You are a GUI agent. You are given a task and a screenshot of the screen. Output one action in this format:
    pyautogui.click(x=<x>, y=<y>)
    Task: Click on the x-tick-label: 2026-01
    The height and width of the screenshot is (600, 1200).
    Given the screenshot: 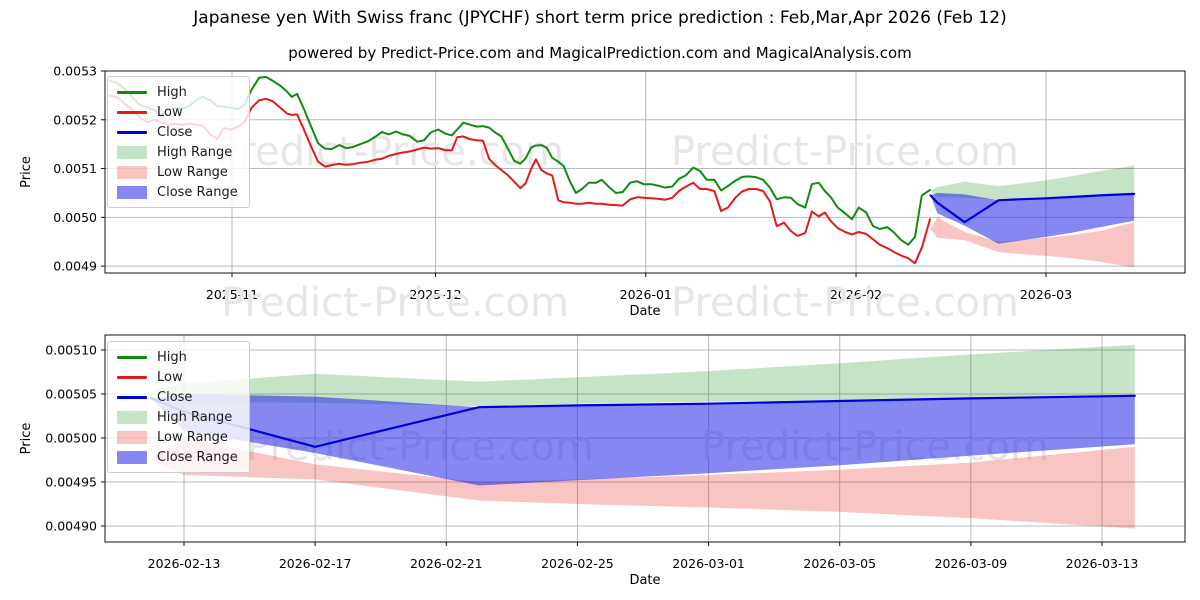 What is the action you would take?
    pyautogui.click(x=646, y=294)
    